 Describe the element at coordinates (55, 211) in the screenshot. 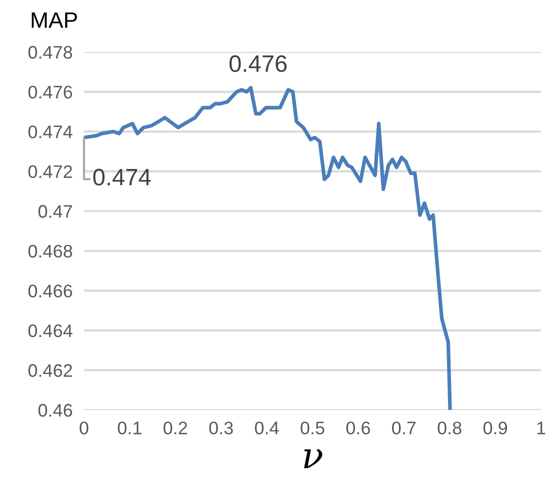

I see `y-tick-label: 0.47` at that location.